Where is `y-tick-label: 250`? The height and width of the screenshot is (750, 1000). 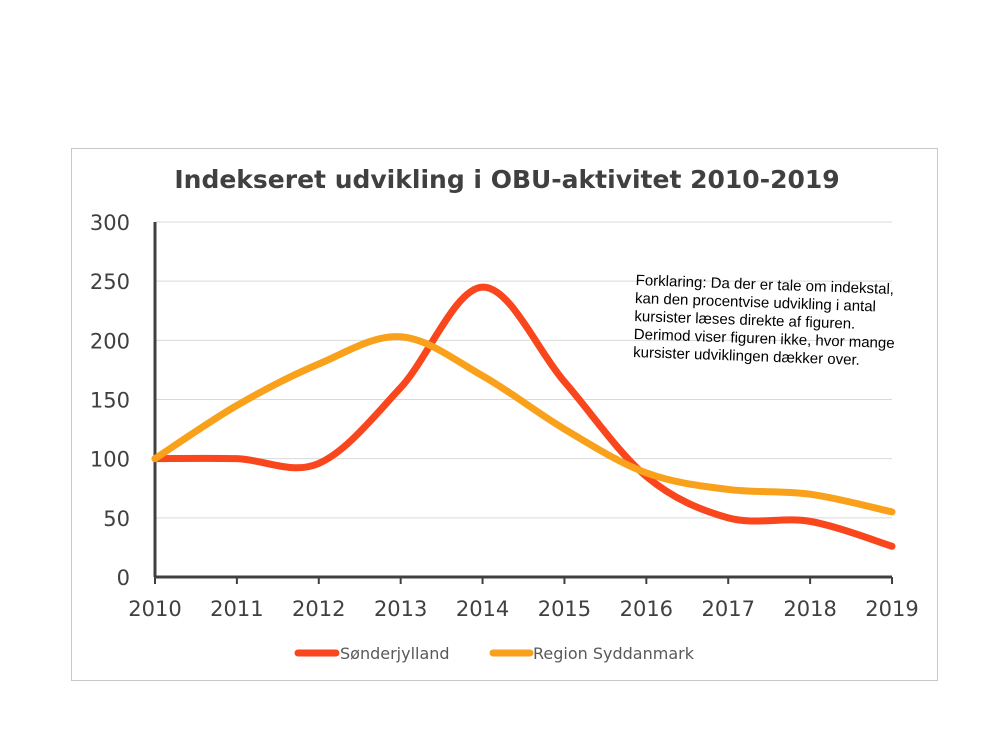
y-tick-label: 250 is located at coordinates (110, 282).